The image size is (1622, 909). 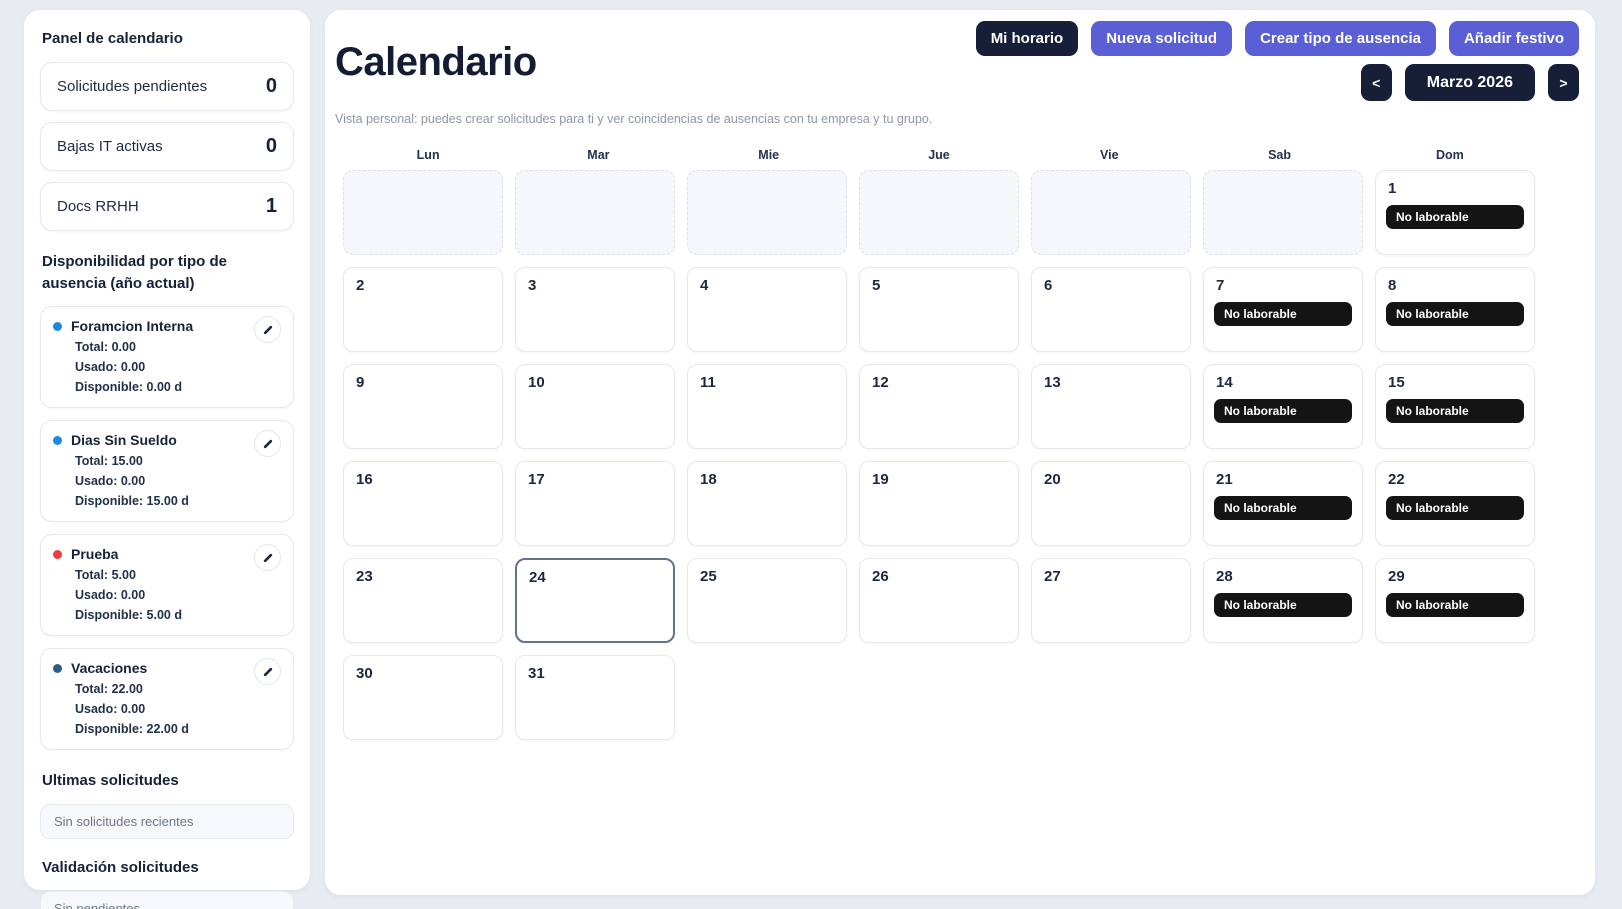 I want to click on calendar-day-cell: 19, so click(x=939, y=503).